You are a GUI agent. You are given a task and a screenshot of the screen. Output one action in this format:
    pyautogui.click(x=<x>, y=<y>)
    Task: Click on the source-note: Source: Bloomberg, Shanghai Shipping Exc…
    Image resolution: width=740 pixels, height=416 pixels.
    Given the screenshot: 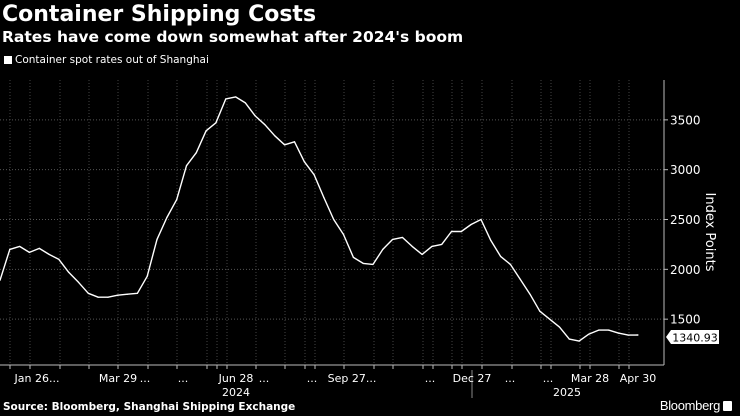 What is the action you would take?
    pyautogui.click(x=149, y=407)
    